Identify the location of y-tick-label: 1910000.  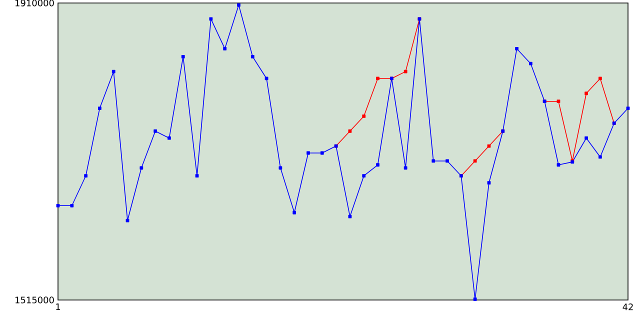
(35, 3).